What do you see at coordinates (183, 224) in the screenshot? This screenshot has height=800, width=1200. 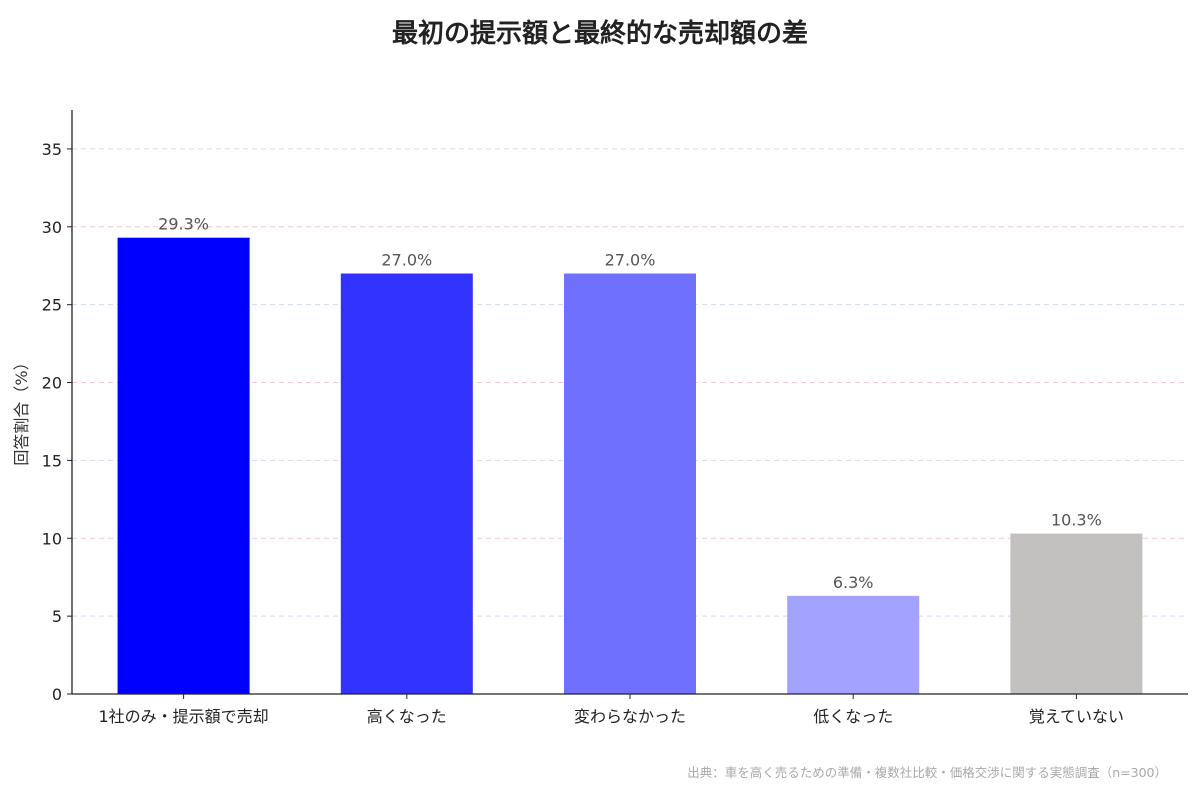 I see `bar-value-label: 29.3%` at bounding box center [183, 224].